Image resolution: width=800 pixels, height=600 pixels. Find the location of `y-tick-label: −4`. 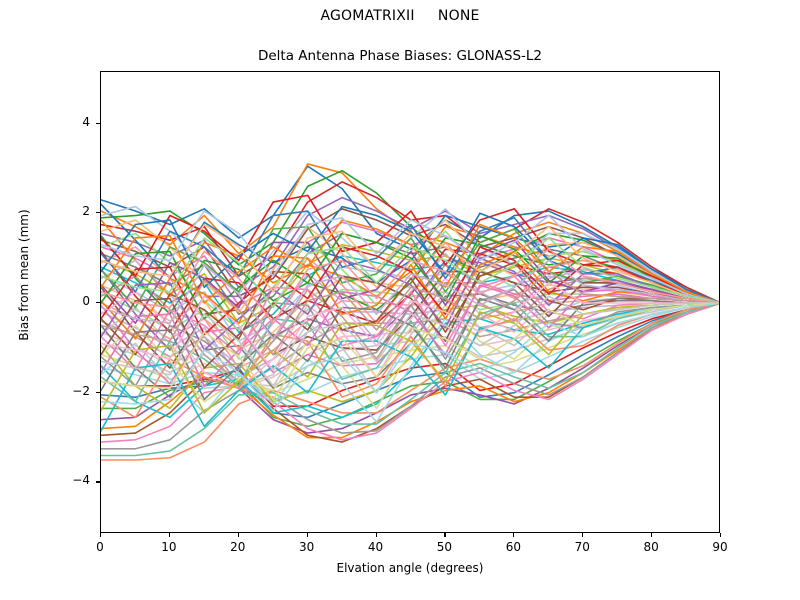

y-tick-label: −4 is located at coordinates (81, 480).